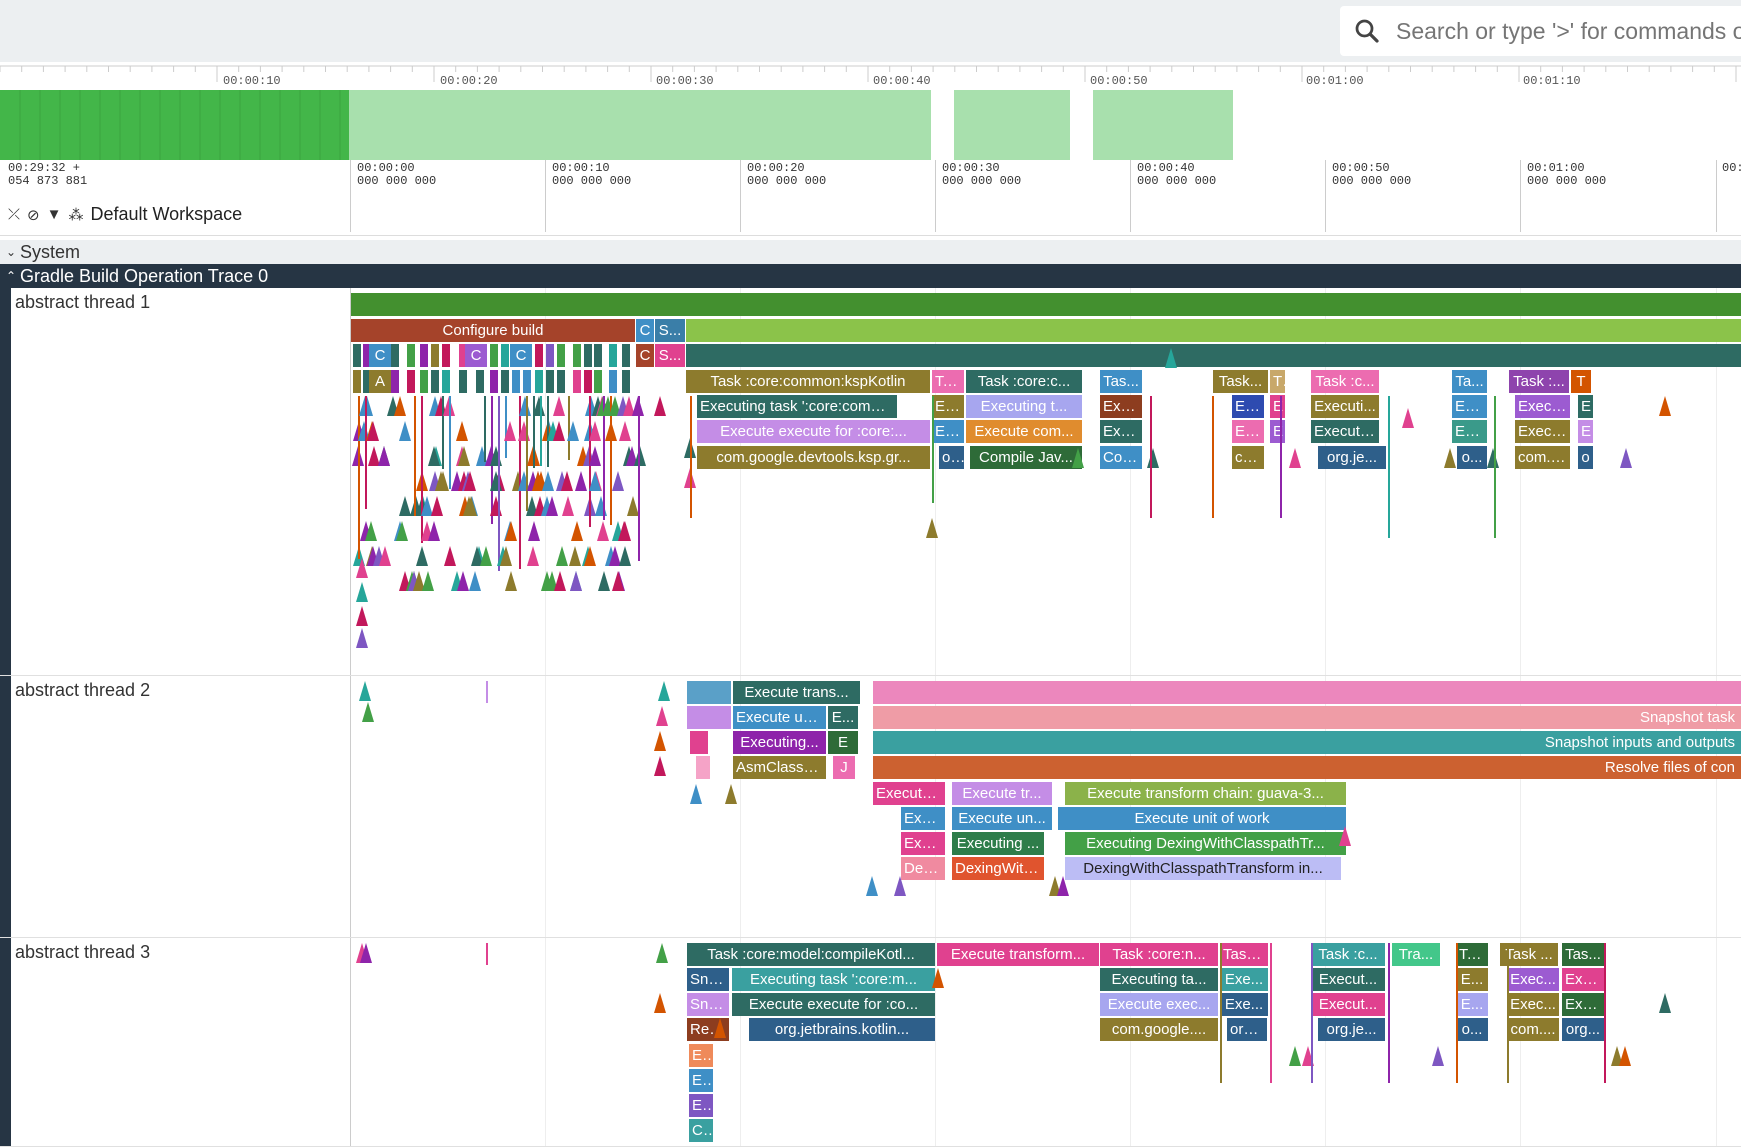 The image size is (1741, 1147). Describe the element at coordinates (54, 214) in the screenshot. I see `filter-icon: ▼` at that location.